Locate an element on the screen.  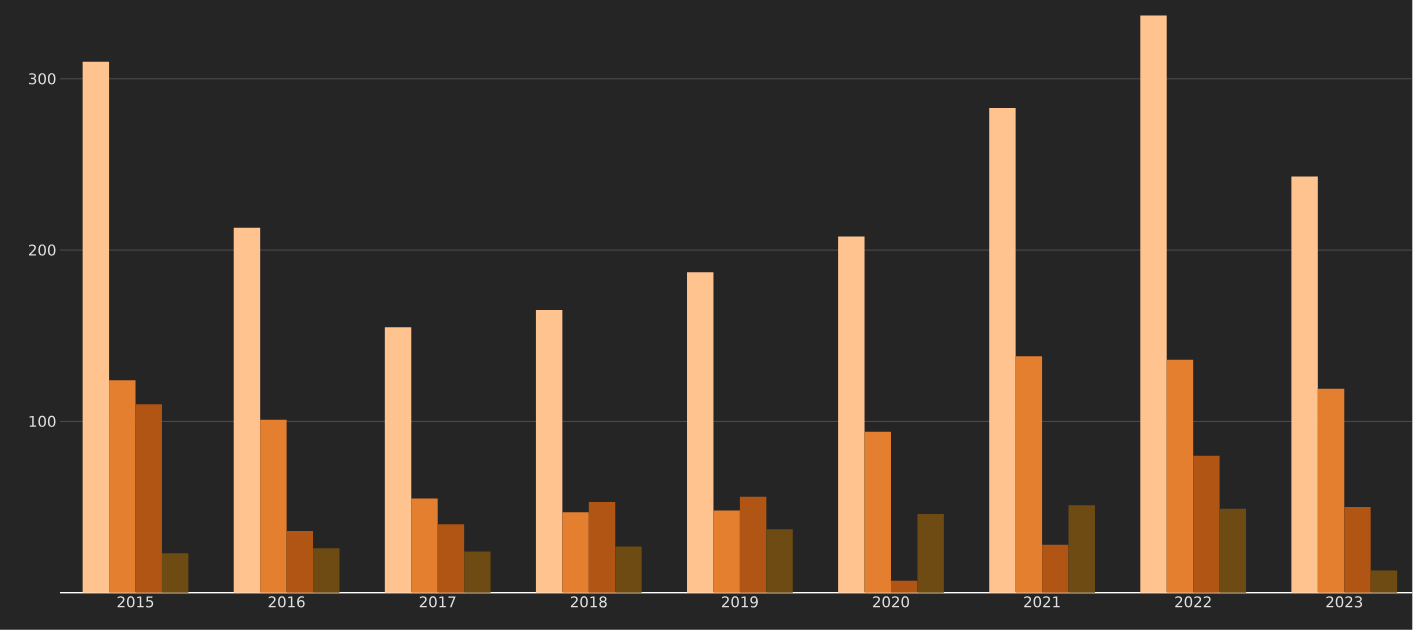
x-tick-label: 2017 is located at coordinates (437, 602).